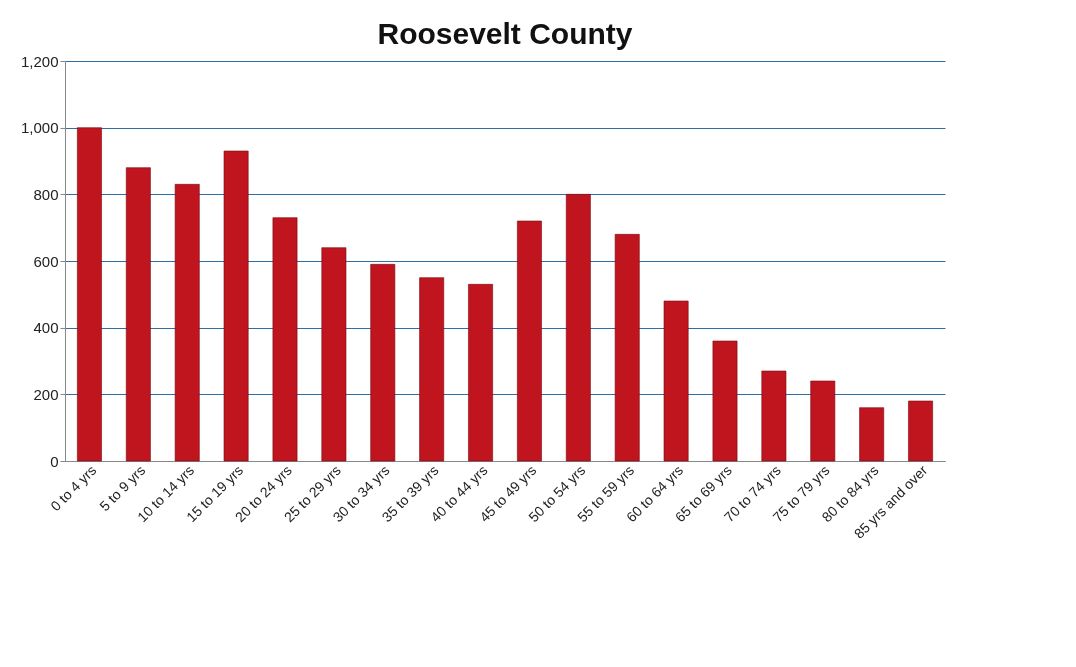 The image size is (1076, 667). Describe the element at coordinates (46, 261) in the screenshot. I see `y-tick-label: 600` at that location.